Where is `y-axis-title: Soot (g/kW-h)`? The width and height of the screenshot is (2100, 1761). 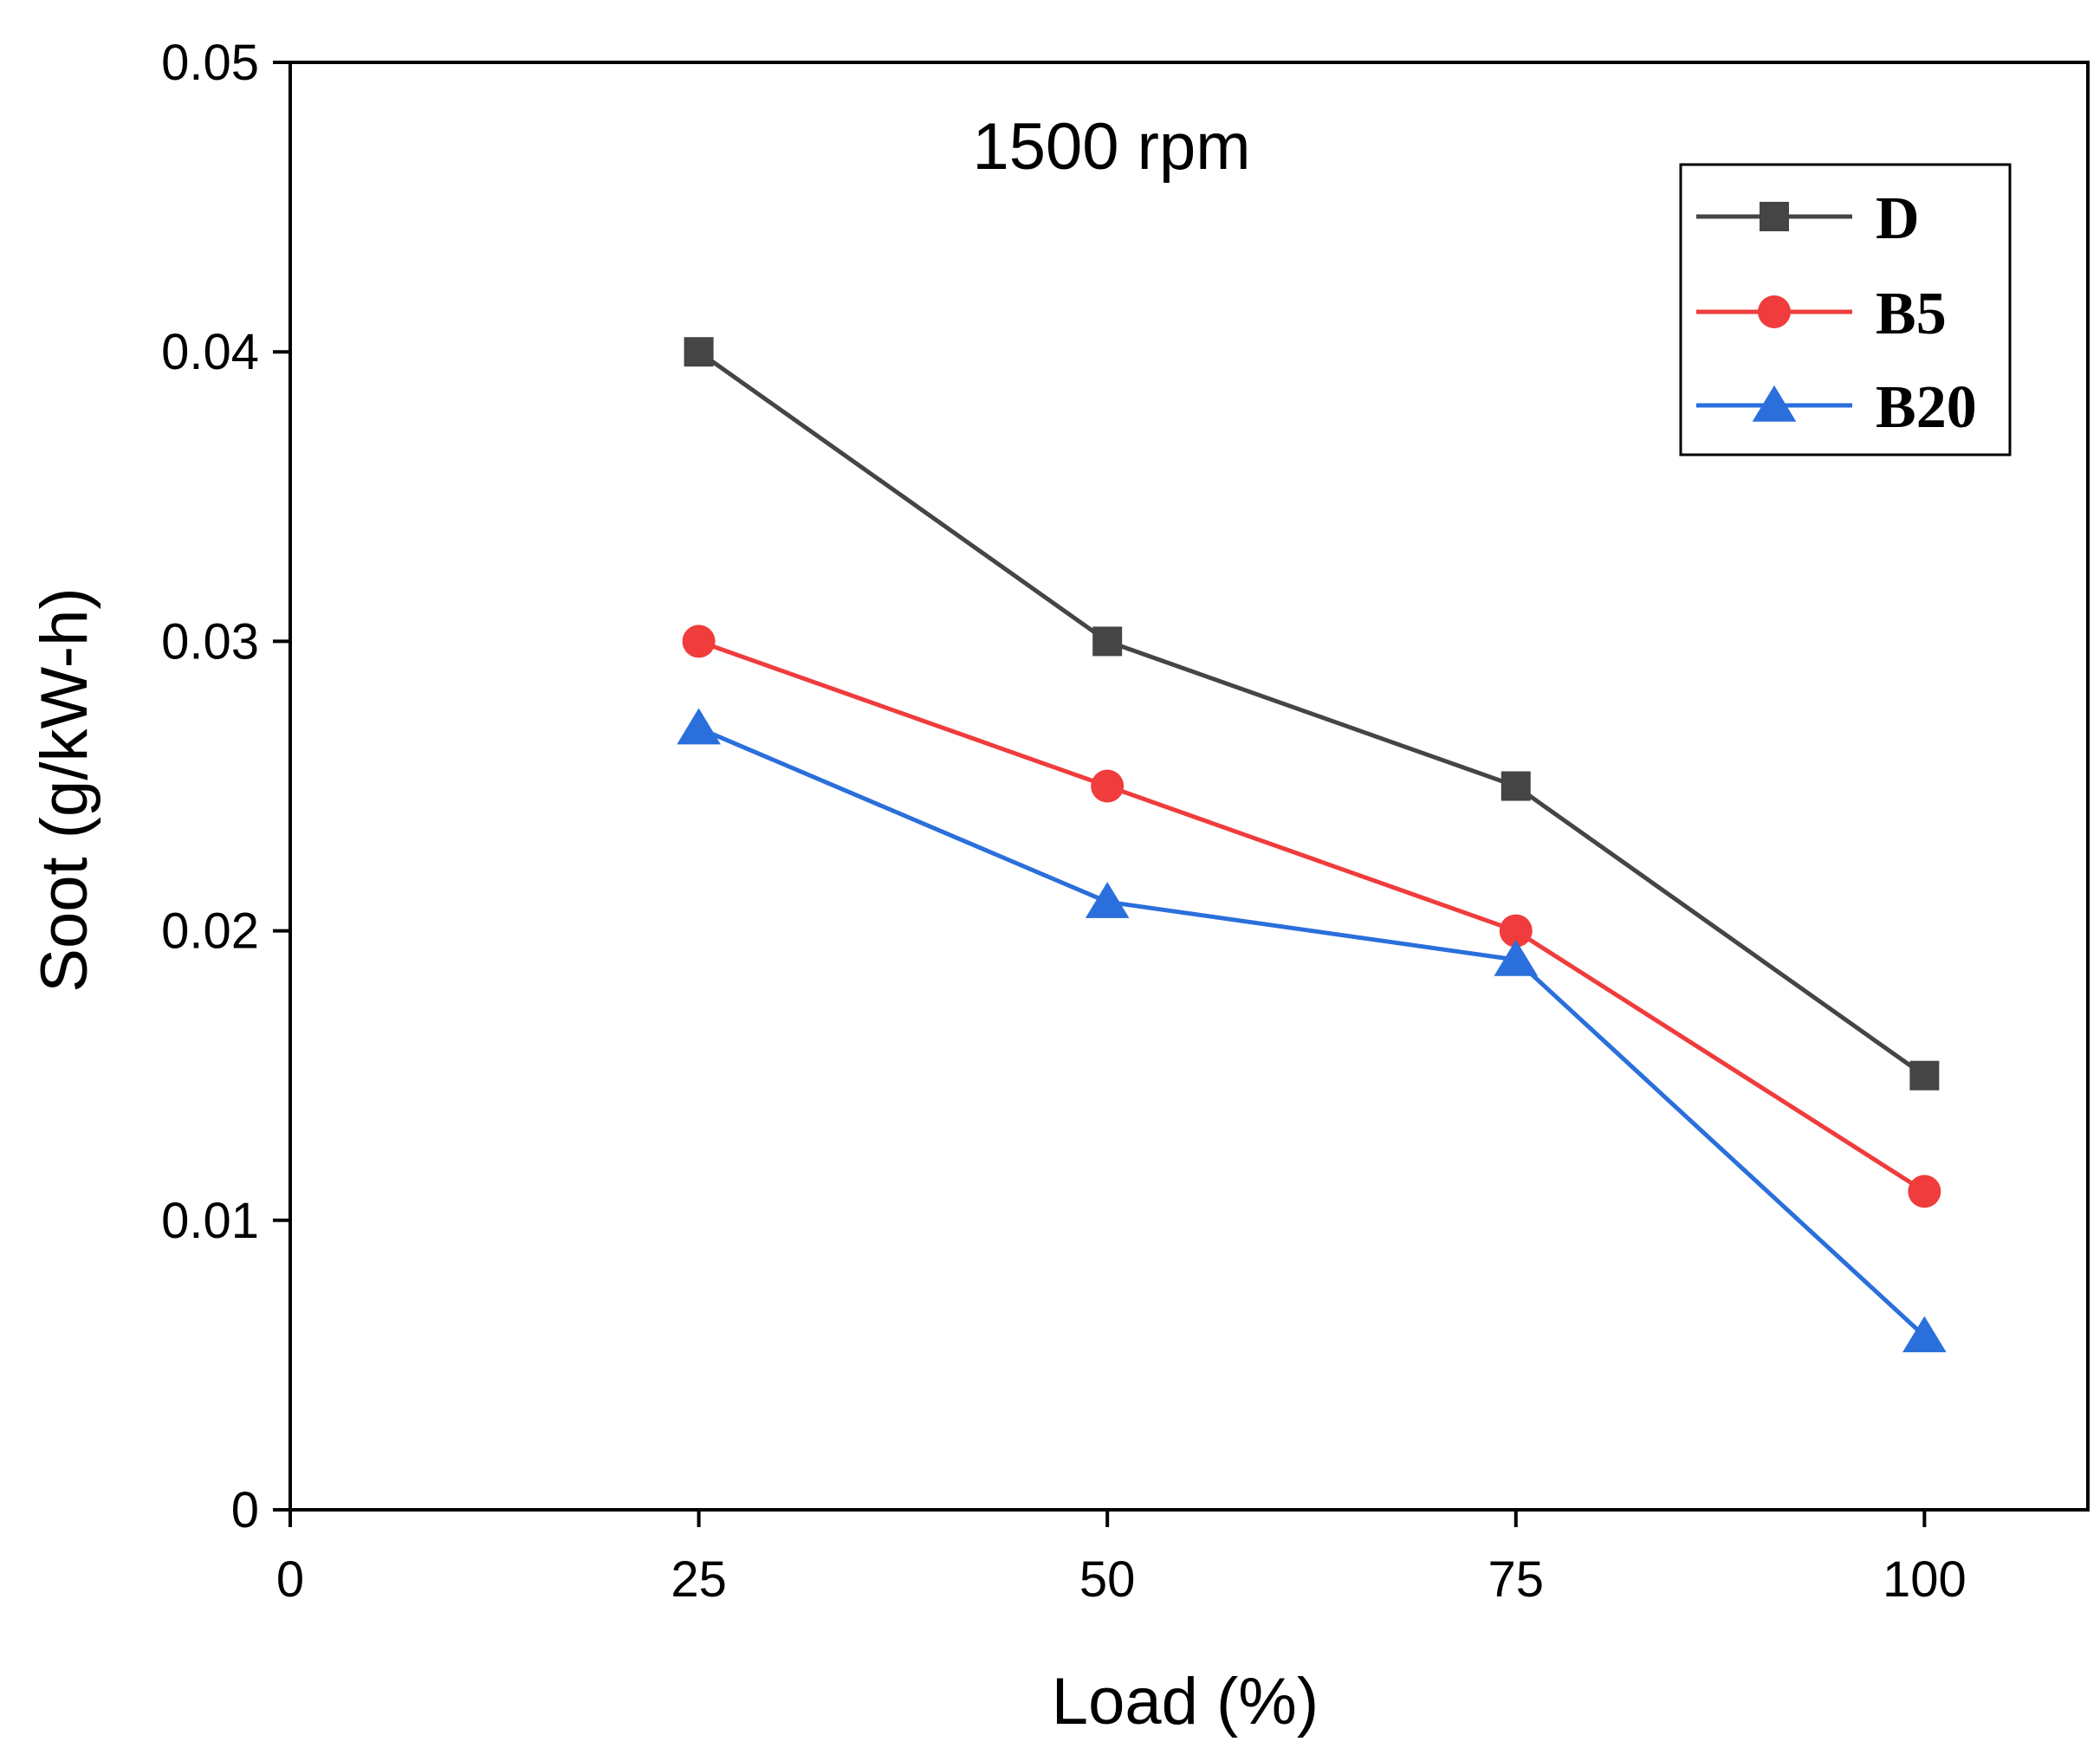
y-axis-title: Soot (g/kW-h) is located at coordinates (64, 789).